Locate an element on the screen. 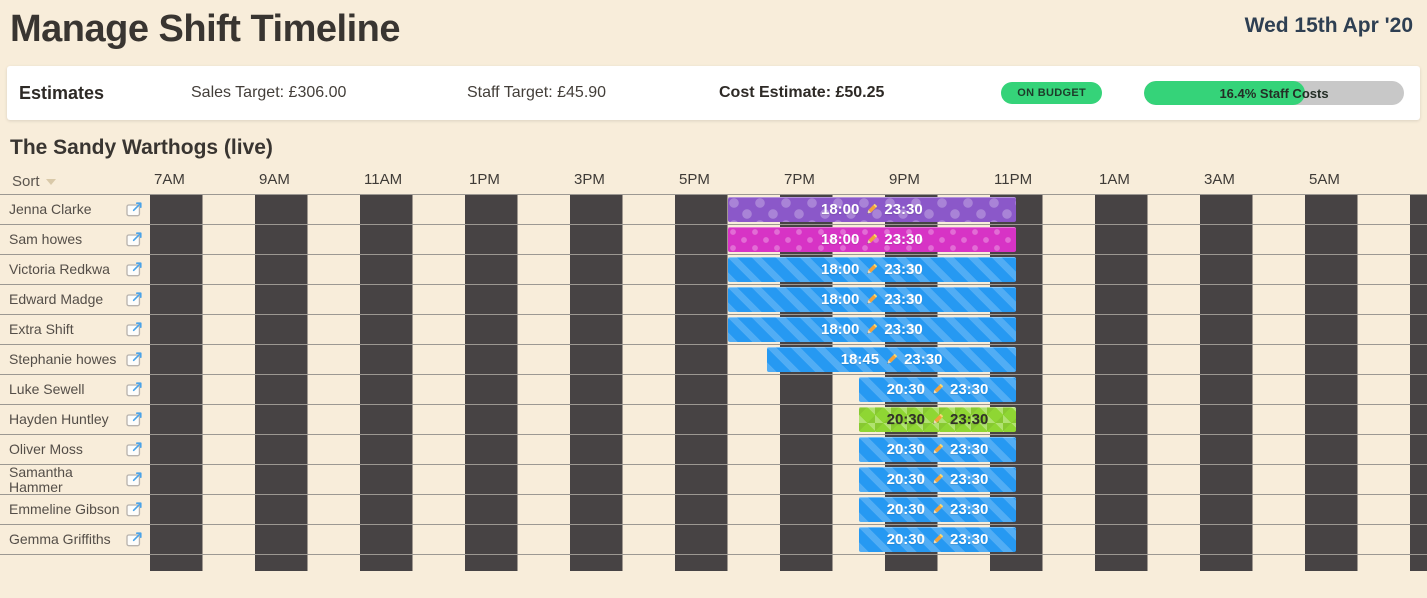 The image size is (1427, 598). table-row: Gemma Griffiths 20:30 is located at coordinates (713, 540).